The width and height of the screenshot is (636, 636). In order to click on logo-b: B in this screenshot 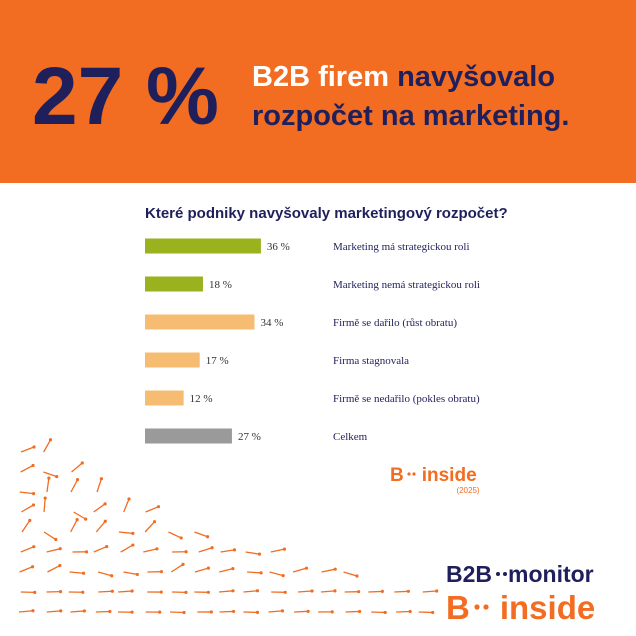, I will do `click(397, 475)`.